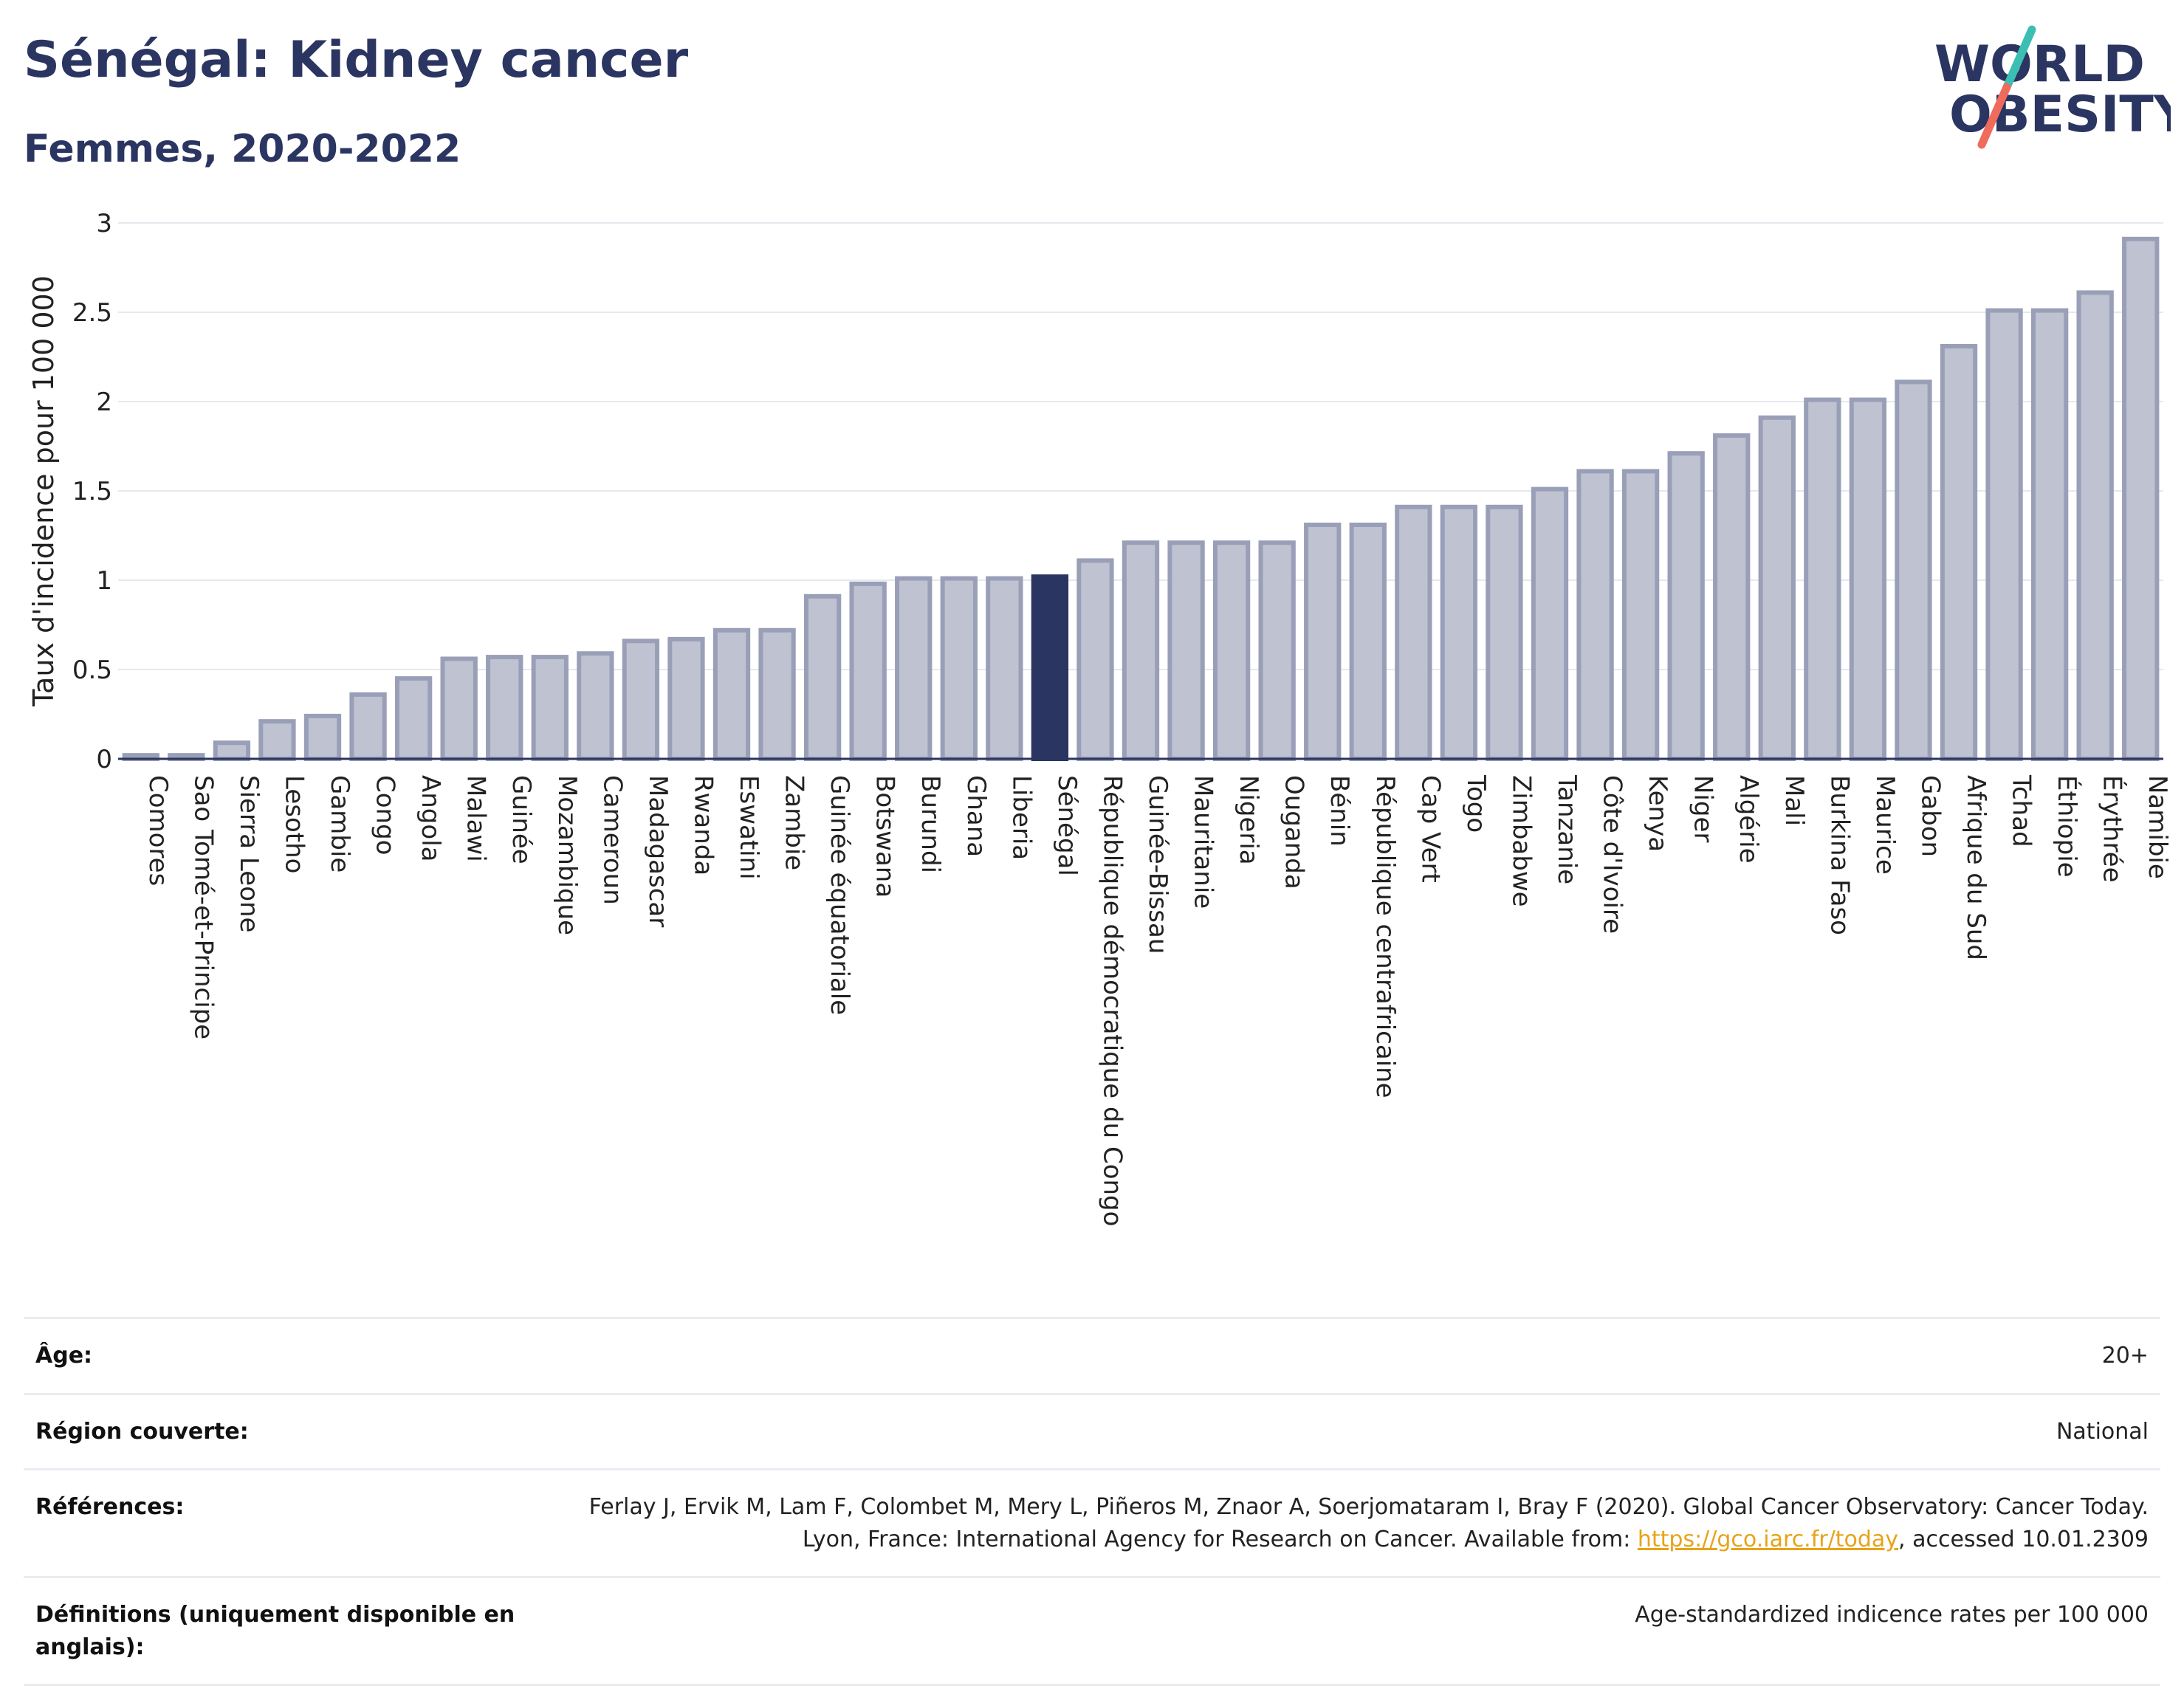 The height and width of the screenshot is (1686, 2184). What do you see at coordinates (104, 759) in the screenshot?
I see `y-tick-label: 0` at bounding box center [104, 759].